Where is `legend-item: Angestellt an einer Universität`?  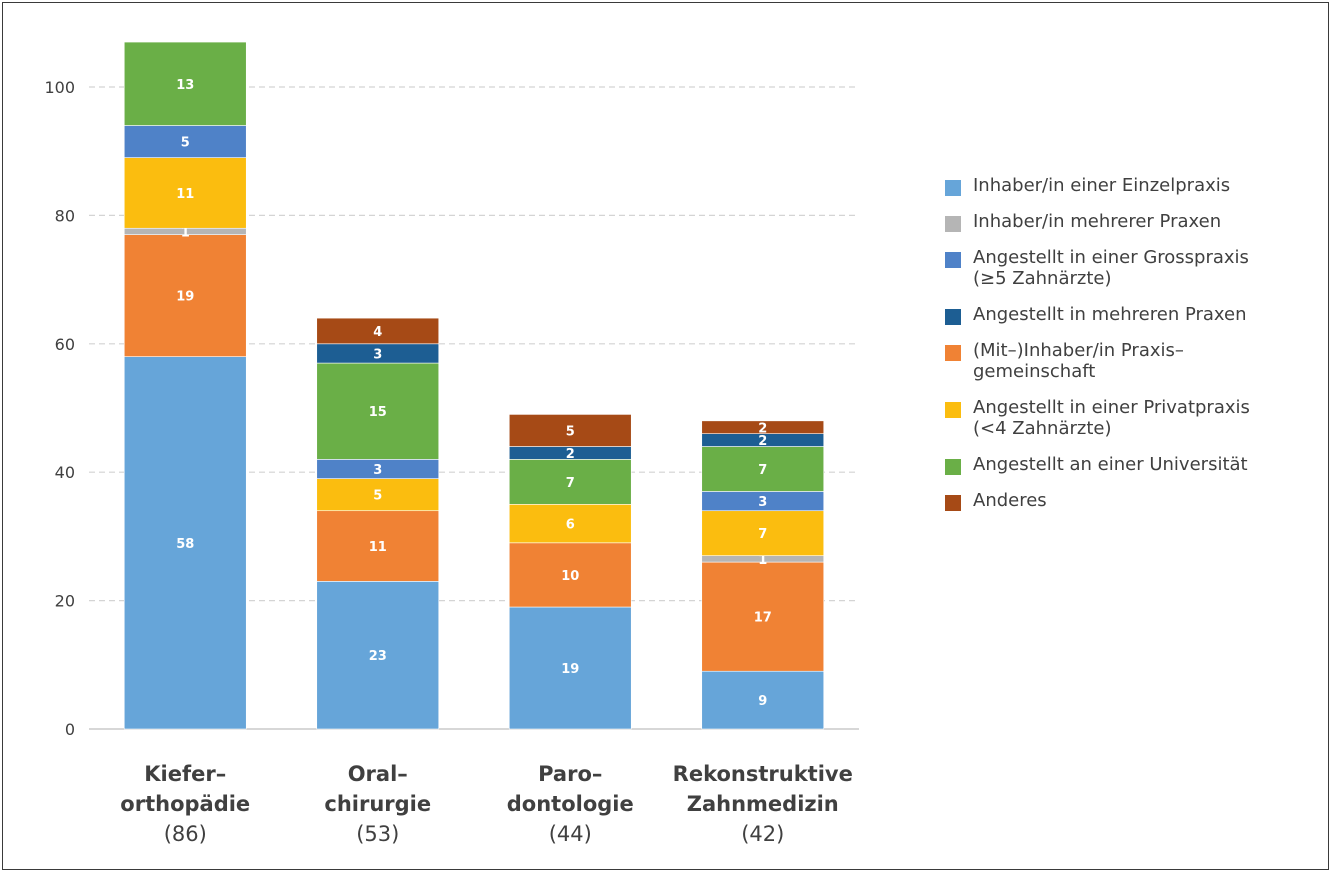 legend-item: Angestellt an einer Universität is located at coordinates (1135, 464).